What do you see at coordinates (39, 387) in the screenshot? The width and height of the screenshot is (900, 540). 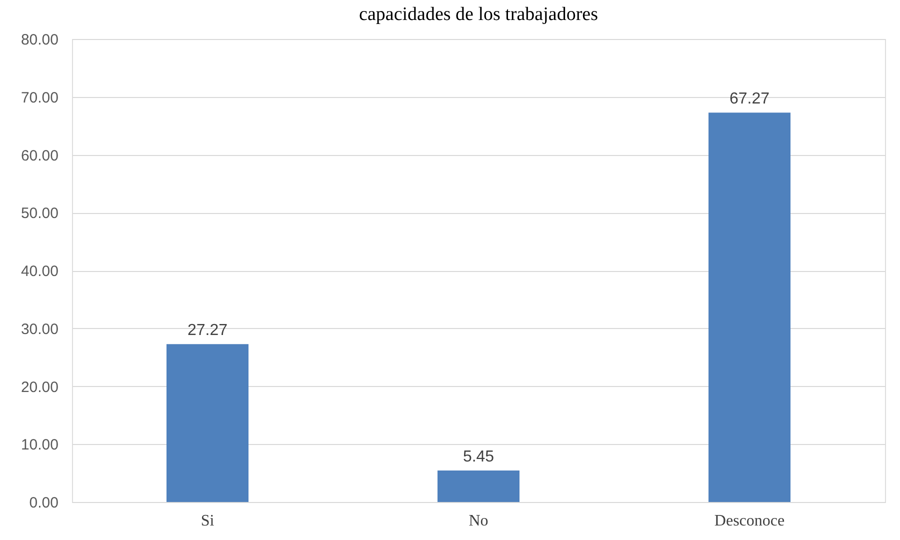 I see `y-tick-label: 20.00` at bounding box center [39, 387].